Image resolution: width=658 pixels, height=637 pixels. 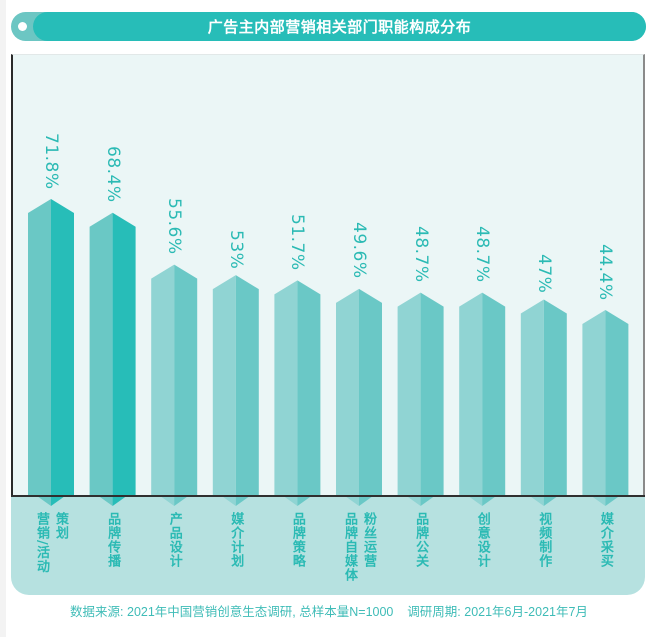 I want to click on category-label: 品牌自媒体 粉丝运营, so click(x=359, y=547).